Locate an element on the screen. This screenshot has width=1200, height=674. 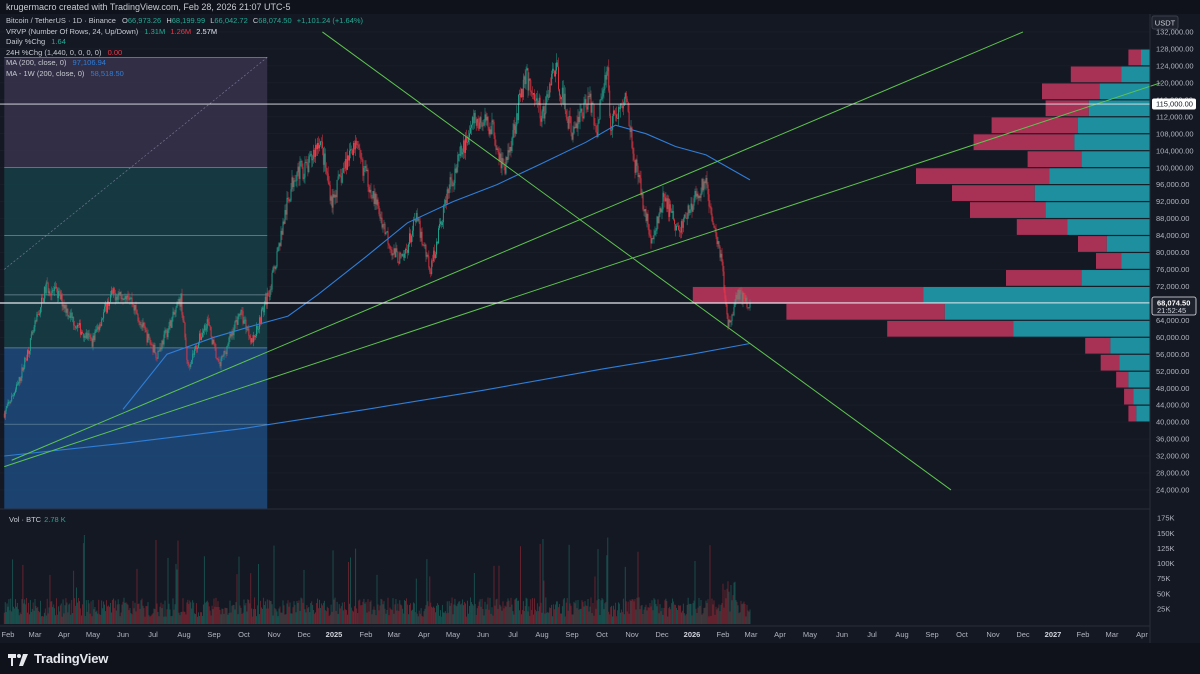
volume-name: Vol · BTC is located at coordinates (25, 519).